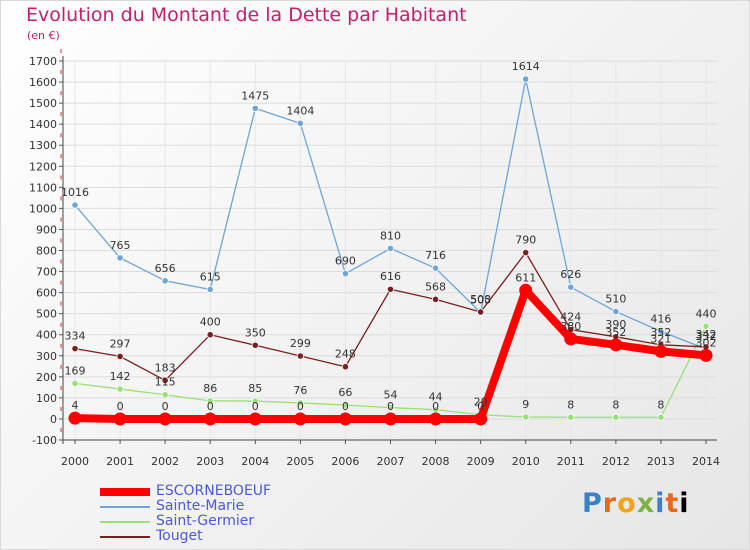 The width and height of the screenshot is (750, 550). I want to click on y-tick-label: 500, so click(46, 314).